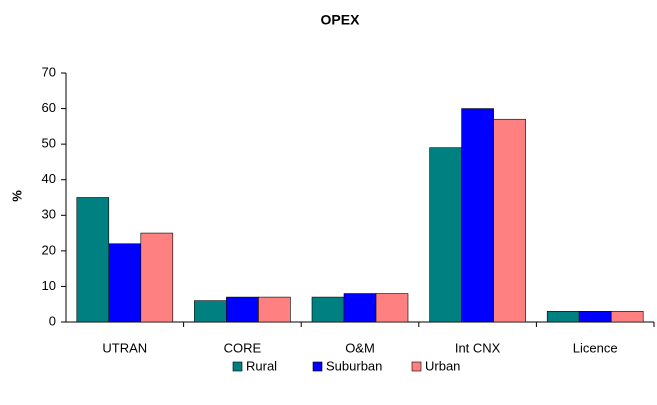 The width and height of the screenshot is (657, 405). What do you see at coordinates (124, 347) in the screenshot?
I see `x-tick-label: UTRAN` at bounding box center [124, 347].